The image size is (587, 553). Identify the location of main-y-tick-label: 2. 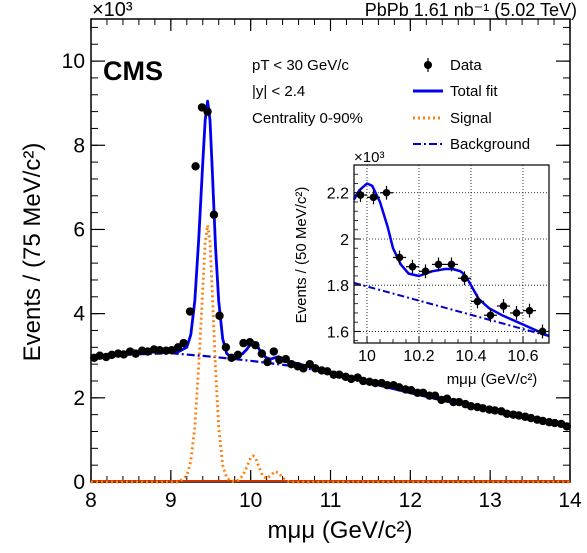
(79, 398).